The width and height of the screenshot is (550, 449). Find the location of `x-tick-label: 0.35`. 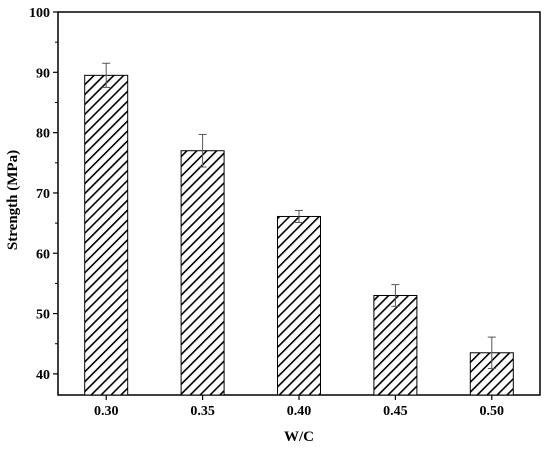

x-tick-label: 0.35 is located at coordinates (202, 411).